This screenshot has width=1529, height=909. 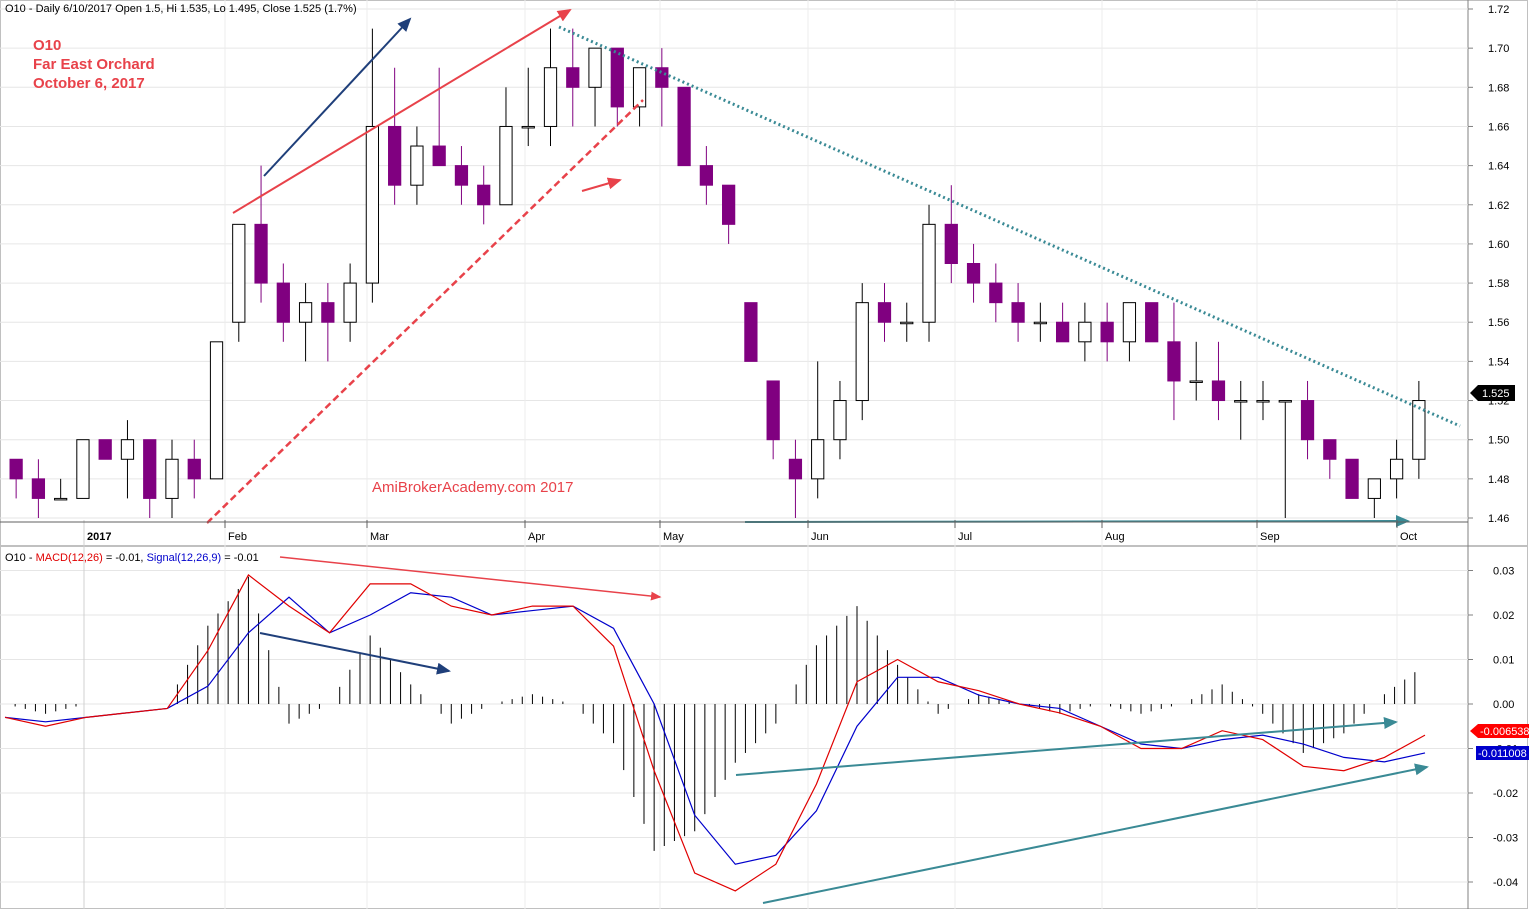 I want to click on last-price-tag: 1.525, so click(x=1492, y=393).